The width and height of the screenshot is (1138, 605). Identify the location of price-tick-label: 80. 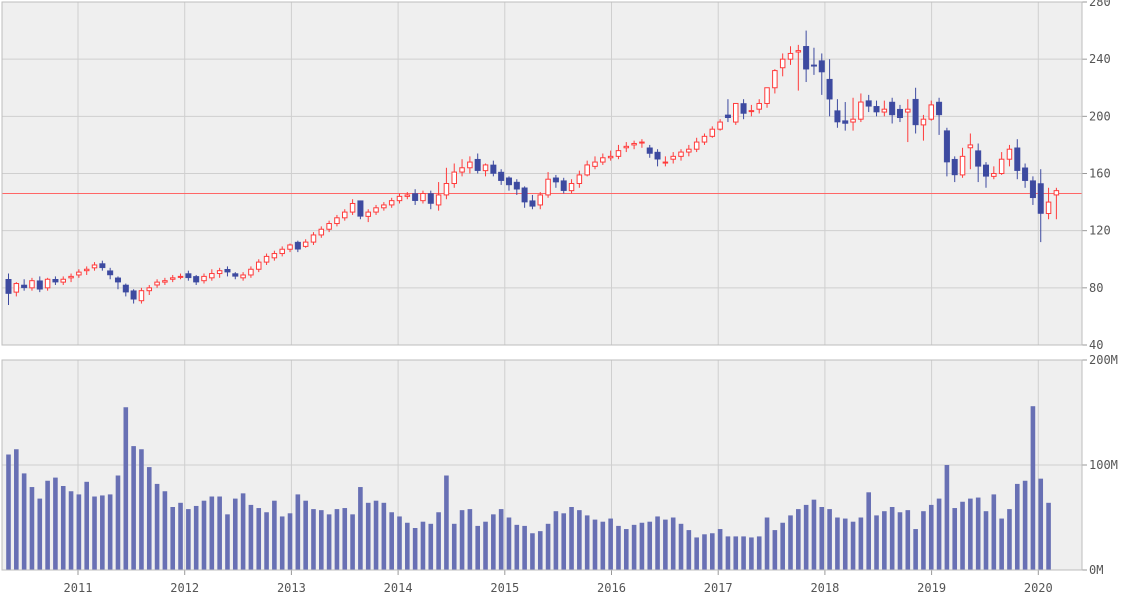
(1096, 288).